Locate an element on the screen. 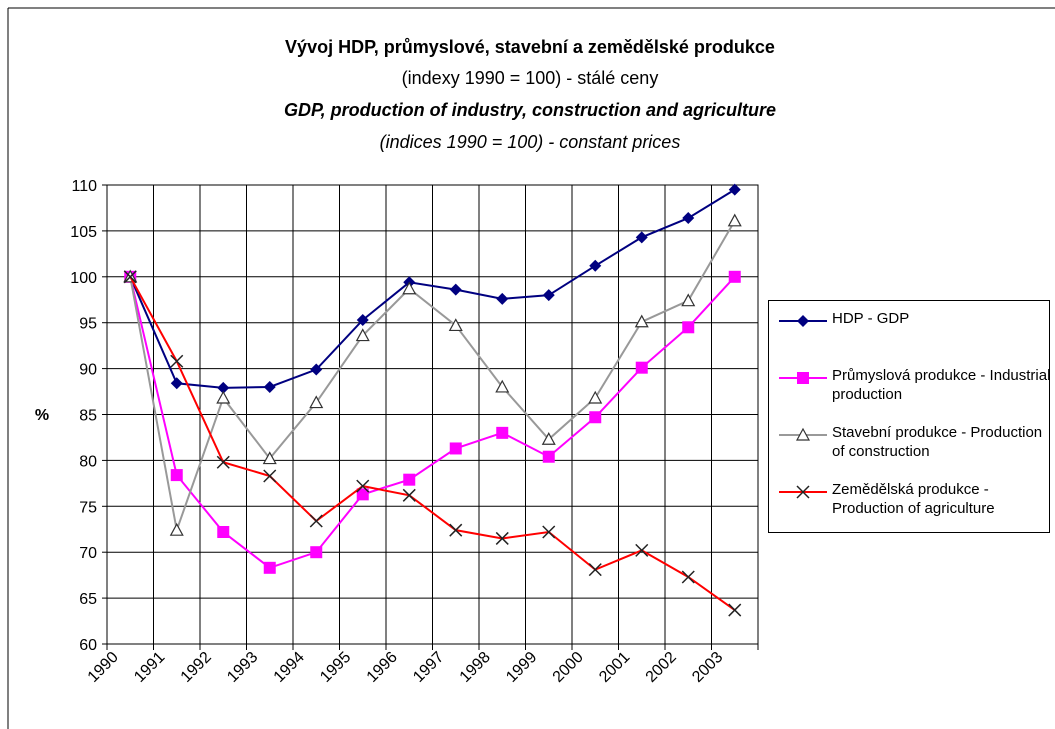  y-tick-label: 65 is located at coordinates (88, 599).